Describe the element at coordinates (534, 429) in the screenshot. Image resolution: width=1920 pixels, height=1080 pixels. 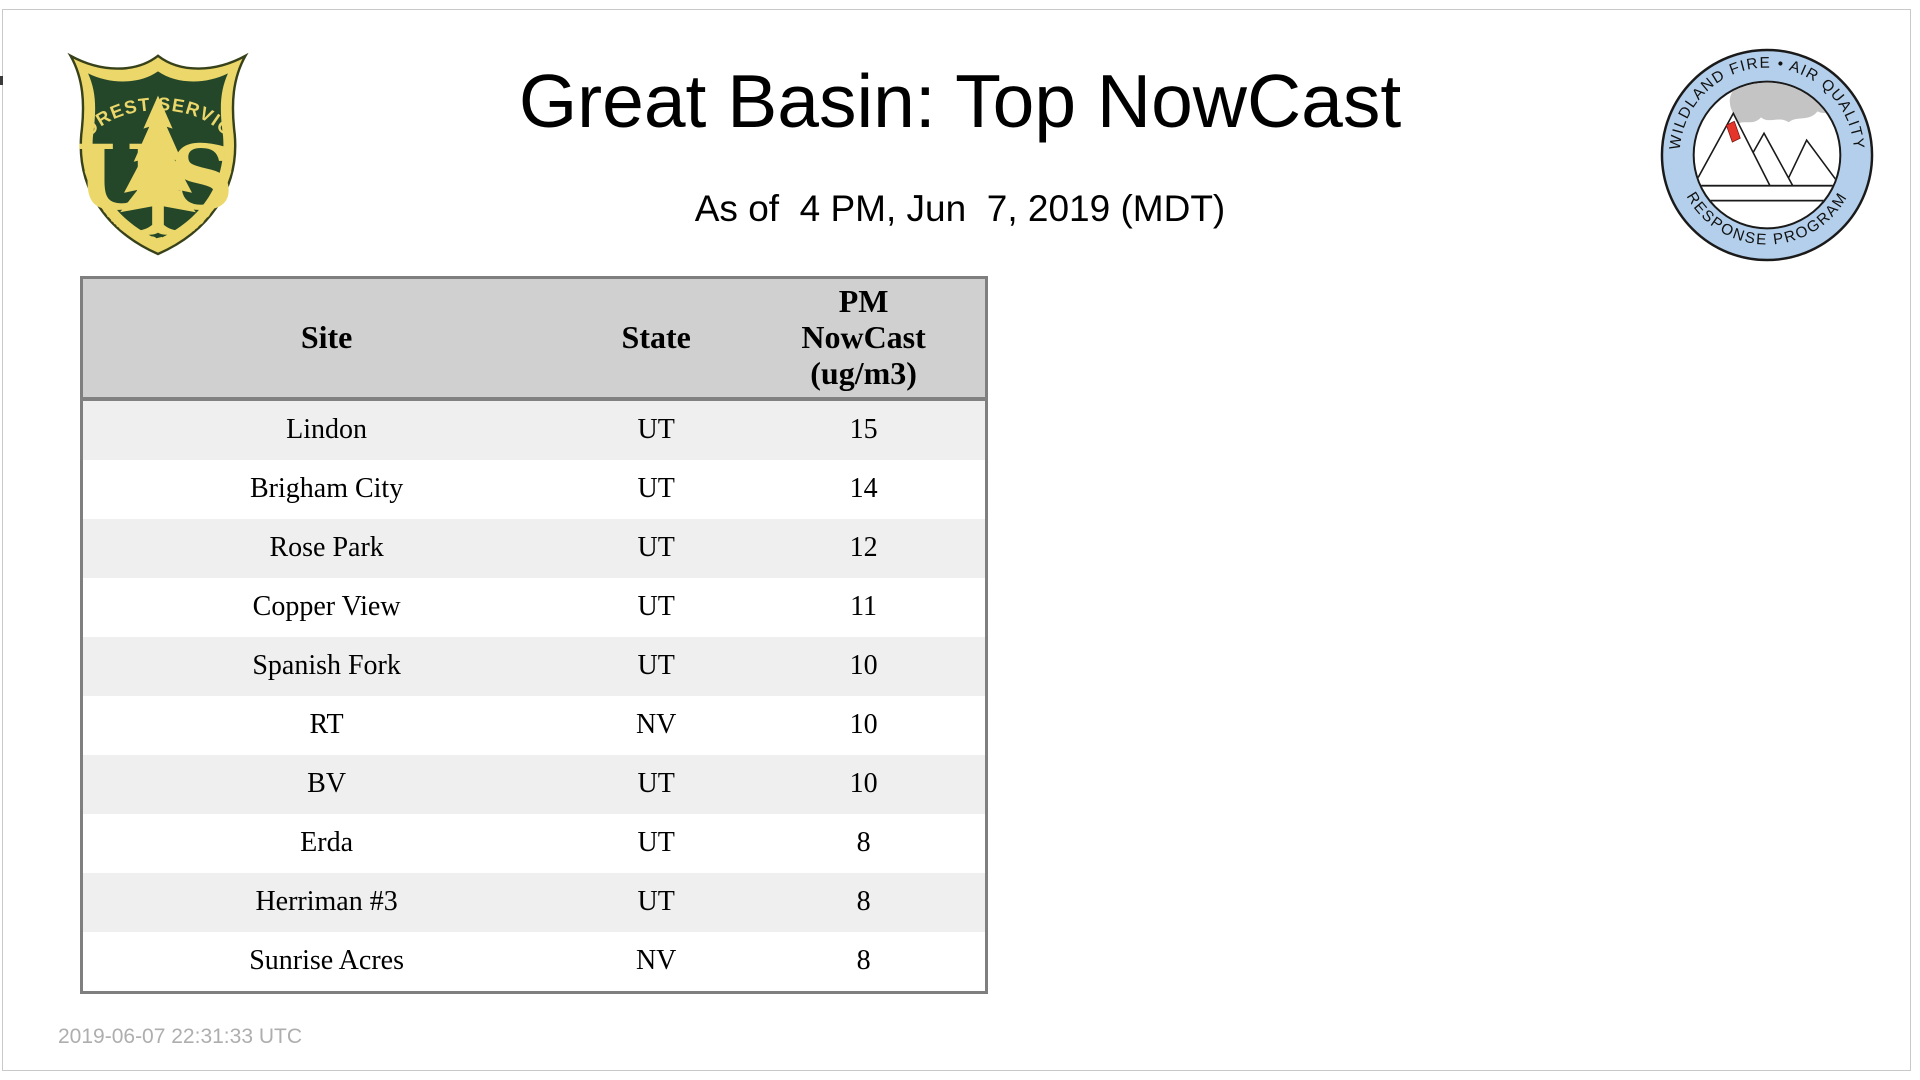
I see `table-row: Lindon UT 15` at that location.